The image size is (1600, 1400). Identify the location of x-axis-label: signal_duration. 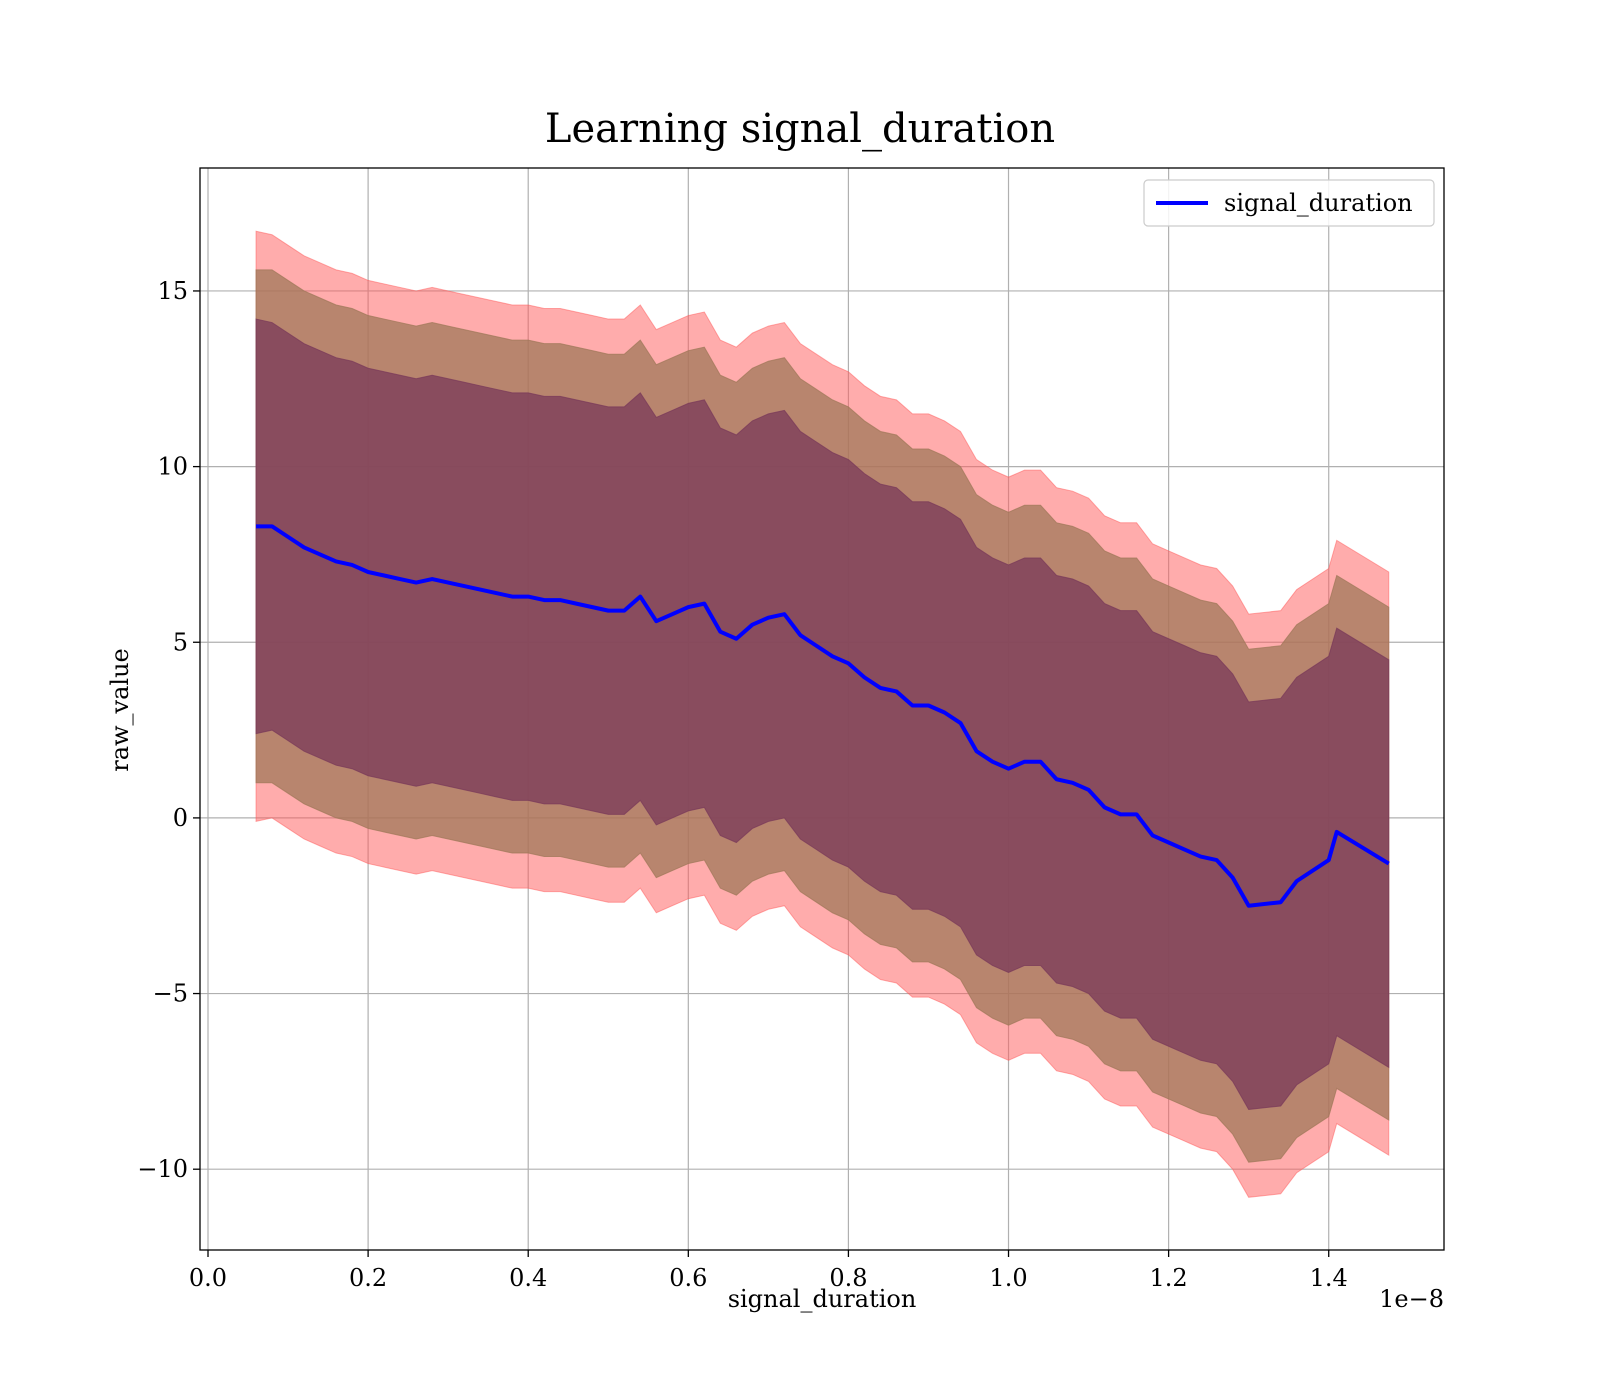
(822, 1299).